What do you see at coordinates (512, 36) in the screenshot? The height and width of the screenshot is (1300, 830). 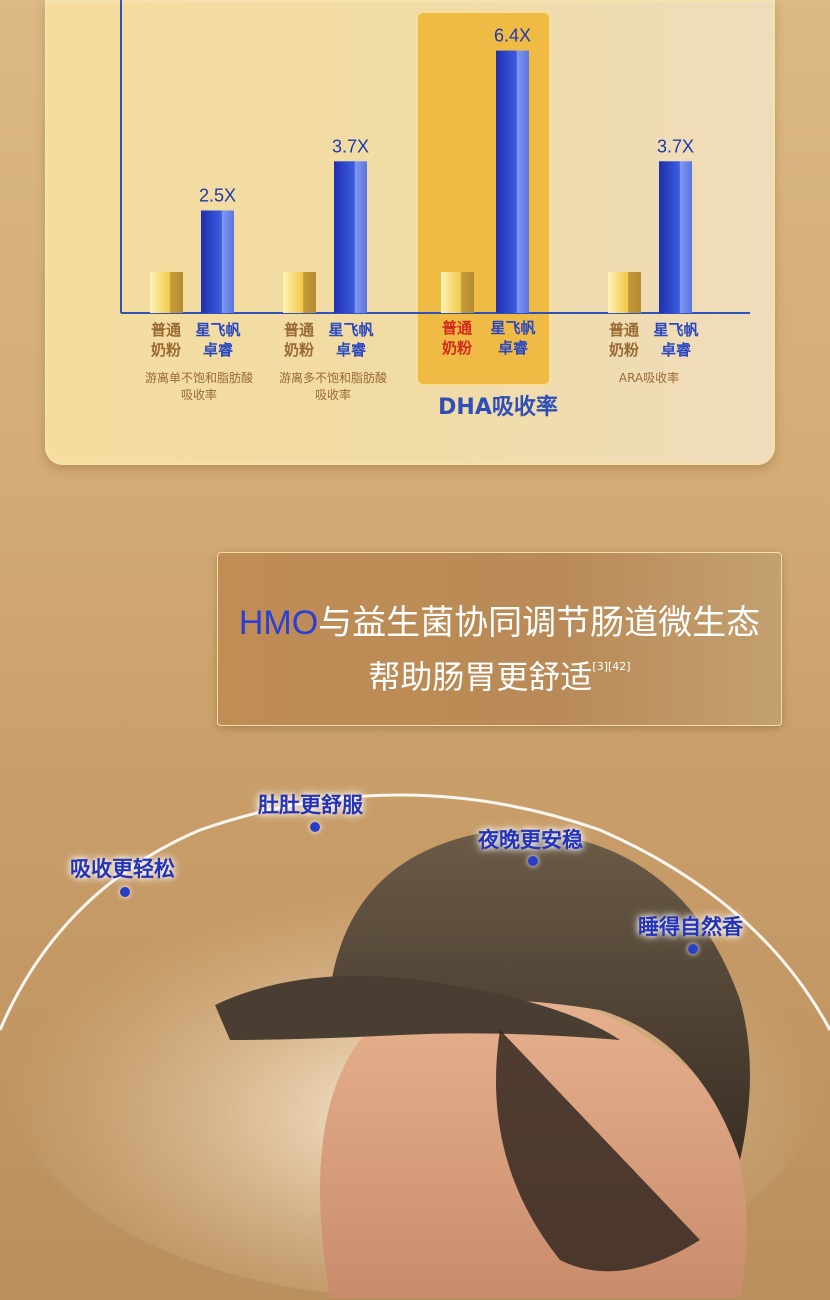 I see `data-label: 6.4X` at bounding box center [512, 36].